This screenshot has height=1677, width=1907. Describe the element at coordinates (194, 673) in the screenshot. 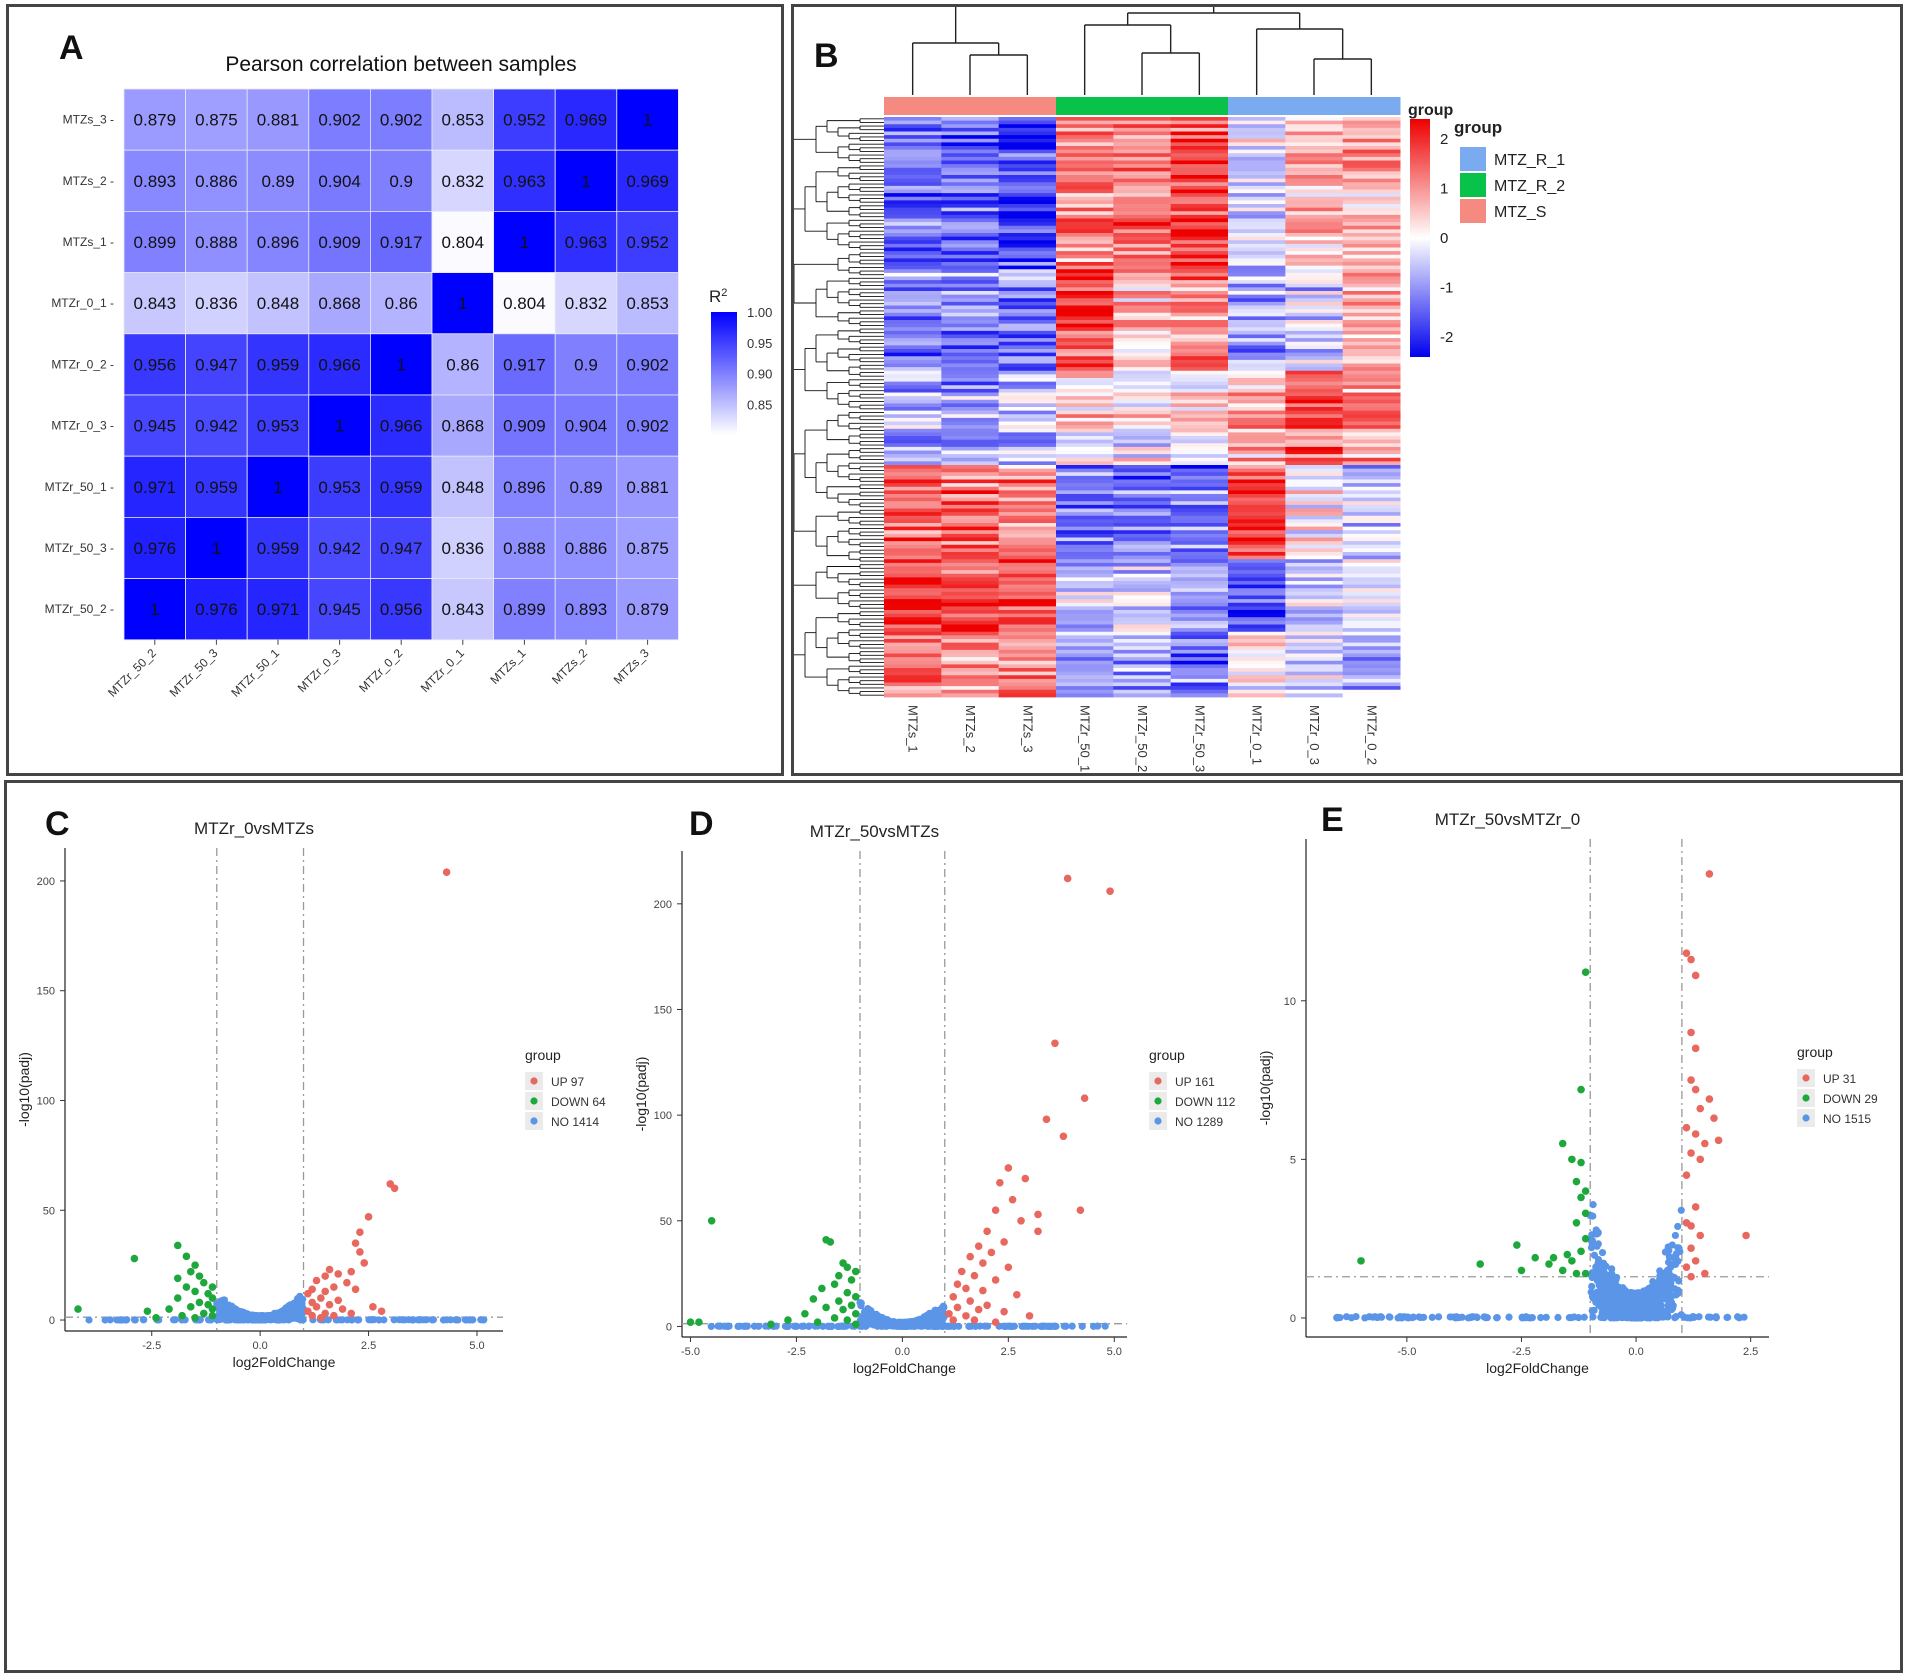

I see `col-label: MTZr_50_3` at that location.